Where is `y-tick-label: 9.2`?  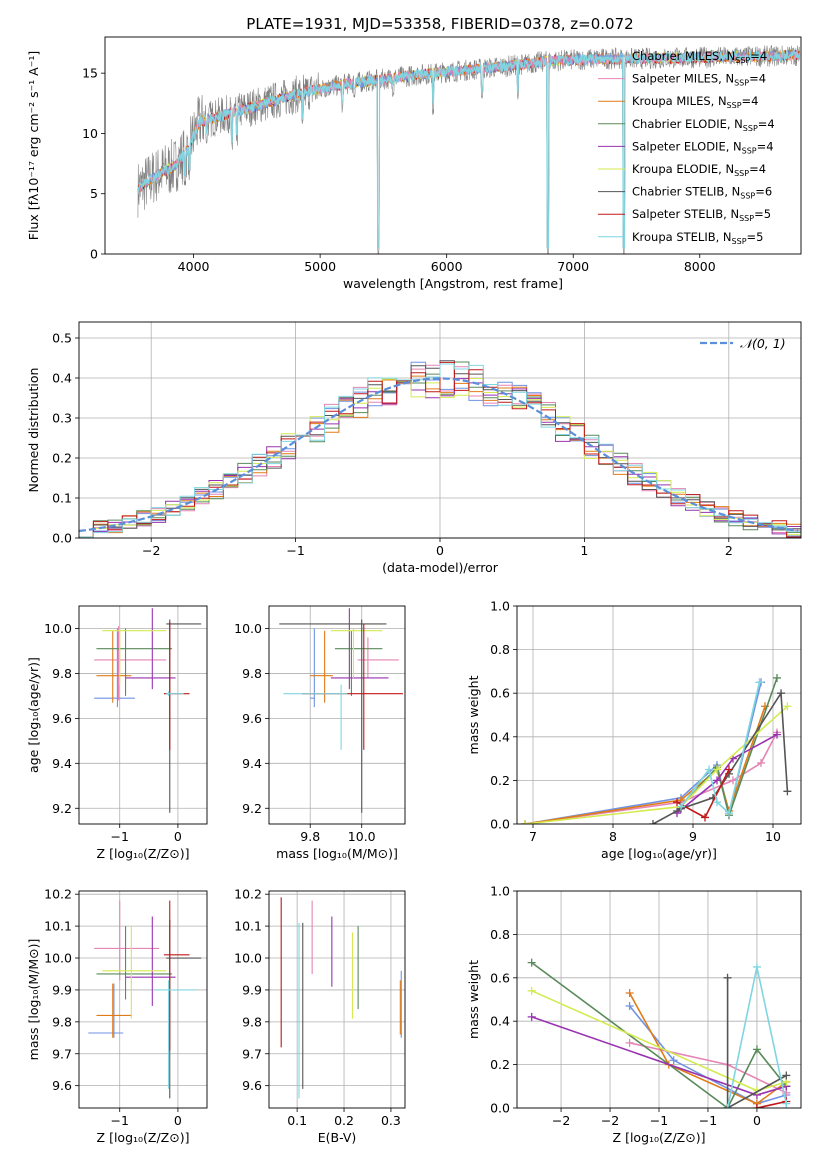 y-tick-label: 9.2 is located at coordinates (62, 808).